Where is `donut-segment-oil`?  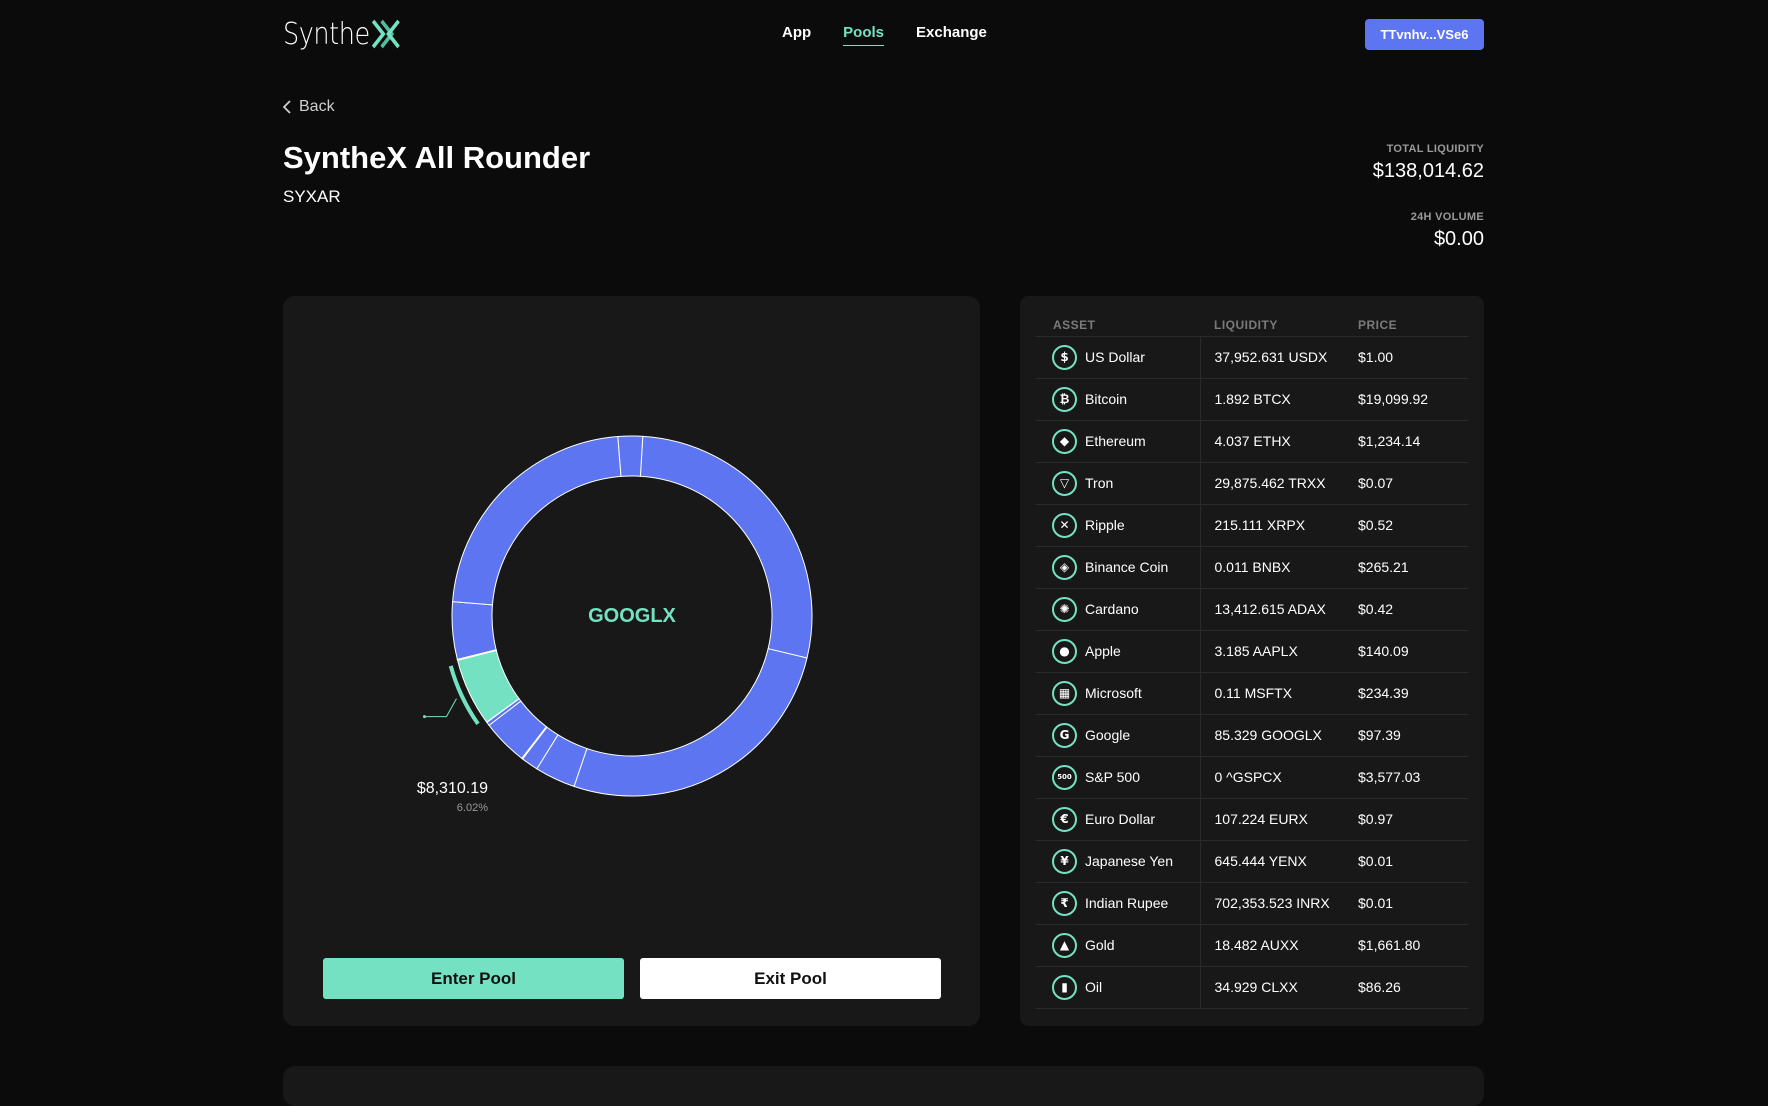 donut-segment-oil is located at coordinates (630, 456).